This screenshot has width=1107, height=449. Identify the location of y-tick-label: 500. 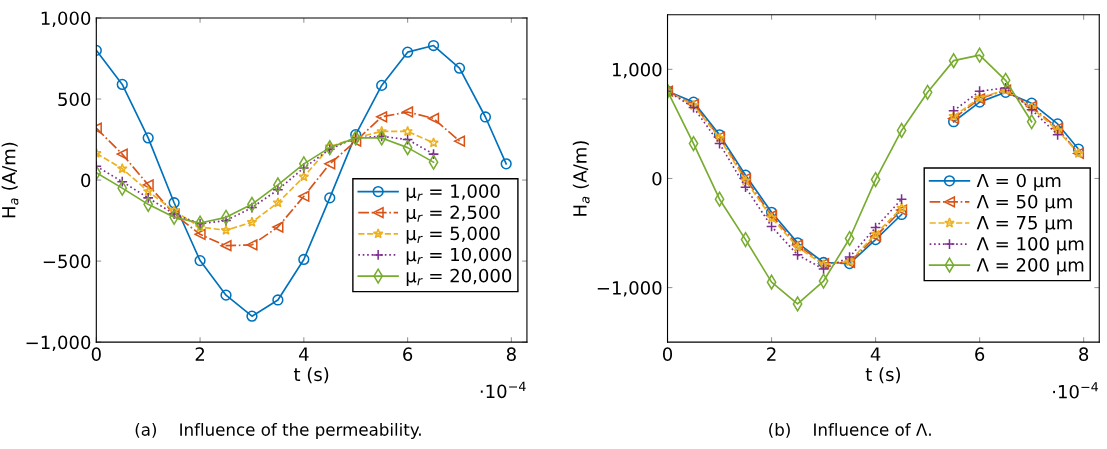
(74, 99).